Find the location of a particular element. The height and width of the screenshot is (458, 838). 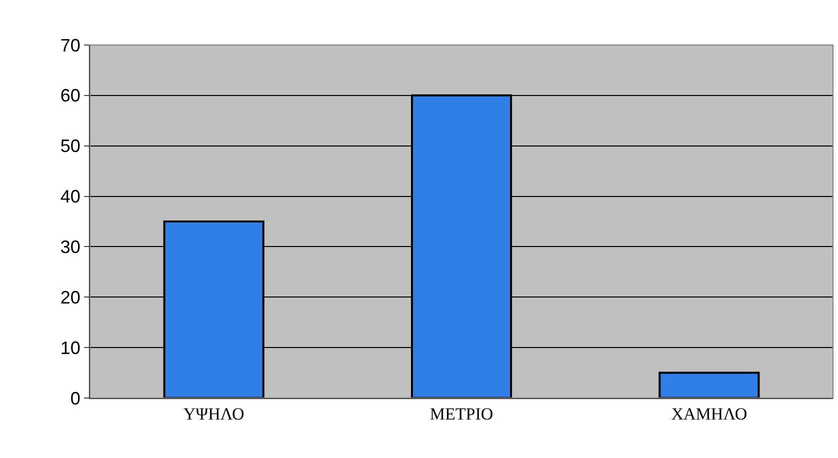

x-tick-label: ΥΨΗΛΟ is located at coordinates (213, 414).